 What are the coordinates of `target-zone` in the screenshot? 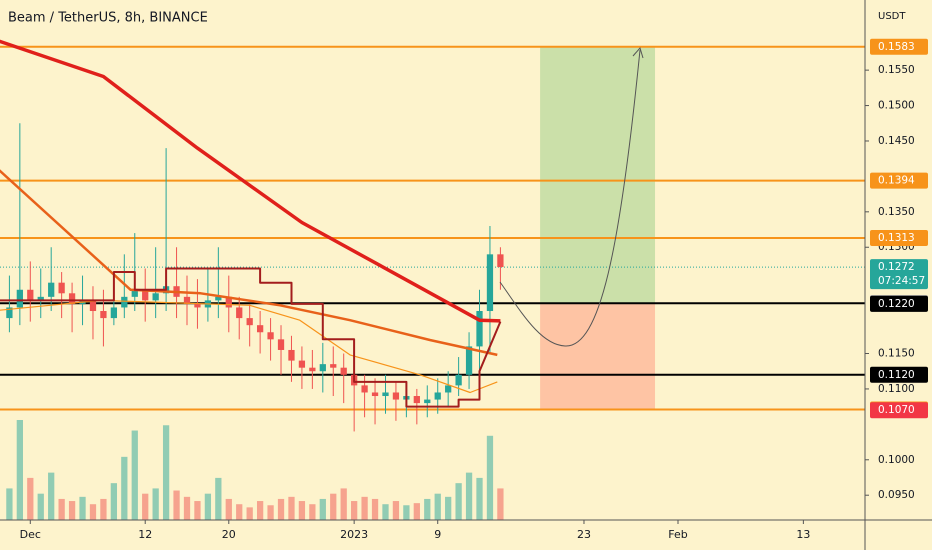 It's located at (598, 175).